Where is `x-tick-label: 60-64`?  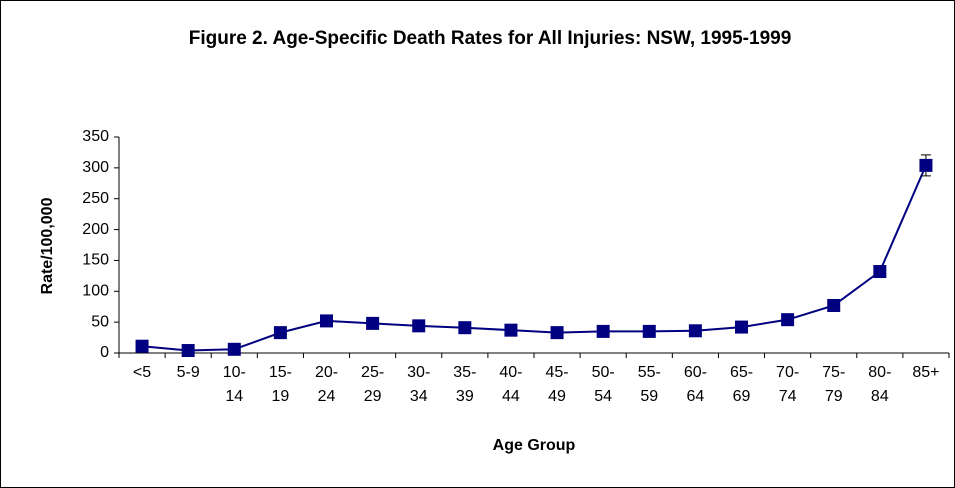 x-tick-label: 60-64 is located at coordinates (695, 384).